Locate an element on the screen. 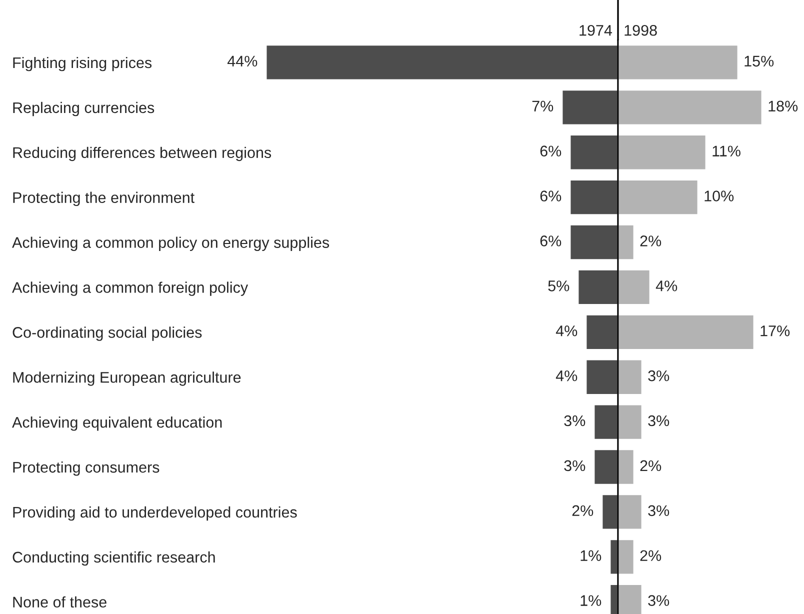 The width and height of the screenshot is (804, 614). y-tick-label: Replacing currencies is located at coordinates (83, 109).